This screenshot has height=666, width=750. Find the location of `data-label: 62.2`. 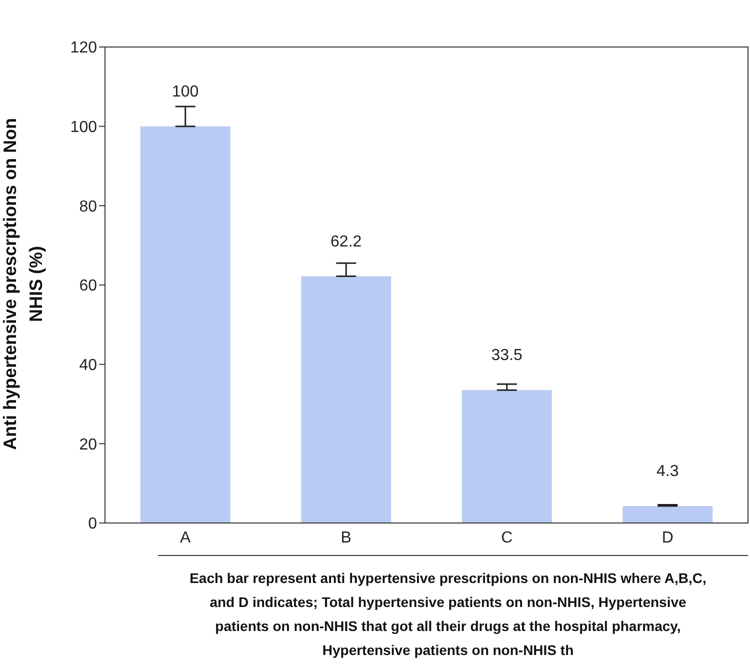

data-label: 62.2 is located at coordinates (346, 241).